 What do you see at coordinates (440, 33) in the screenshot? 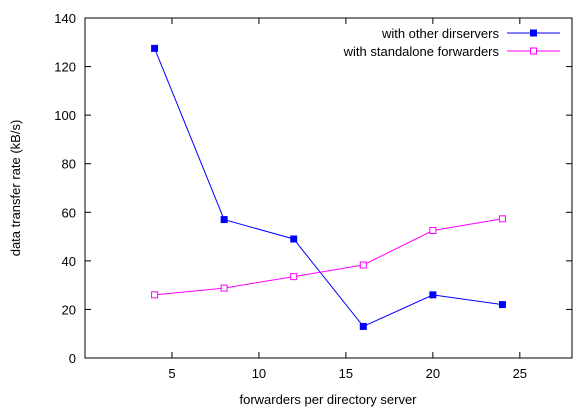
I see `legend-label-1: with other dirservers` at bounding box center [440, 33].